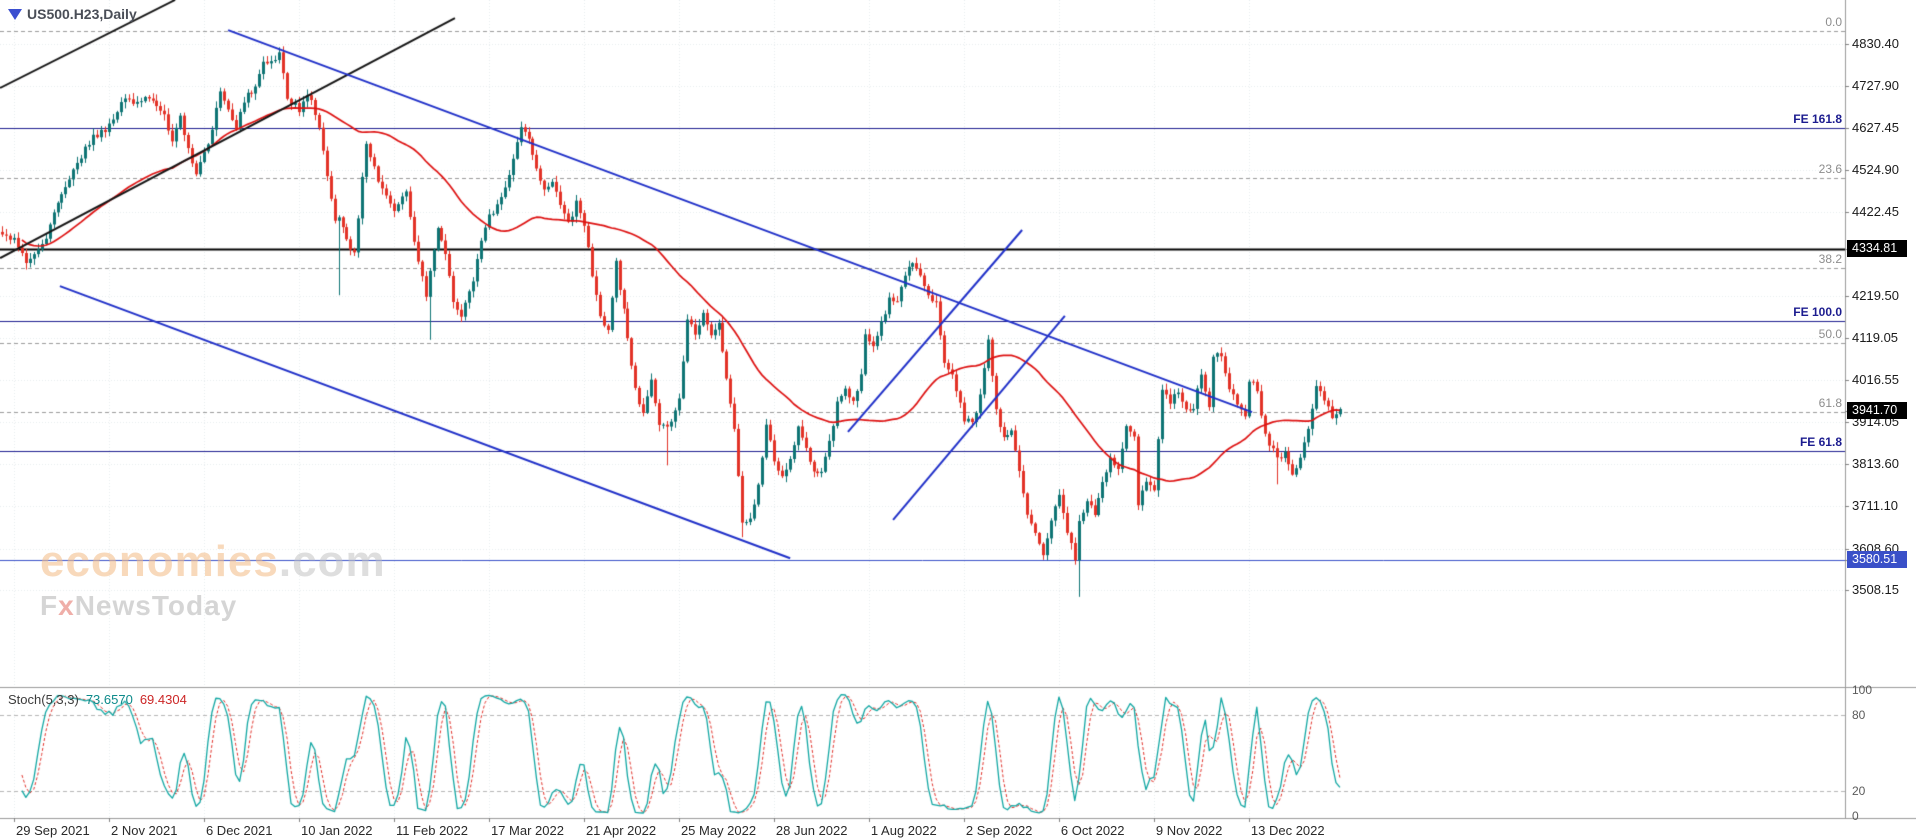  I want to click on date-axis-label: 2 Nov 2021, so click(144, 830).